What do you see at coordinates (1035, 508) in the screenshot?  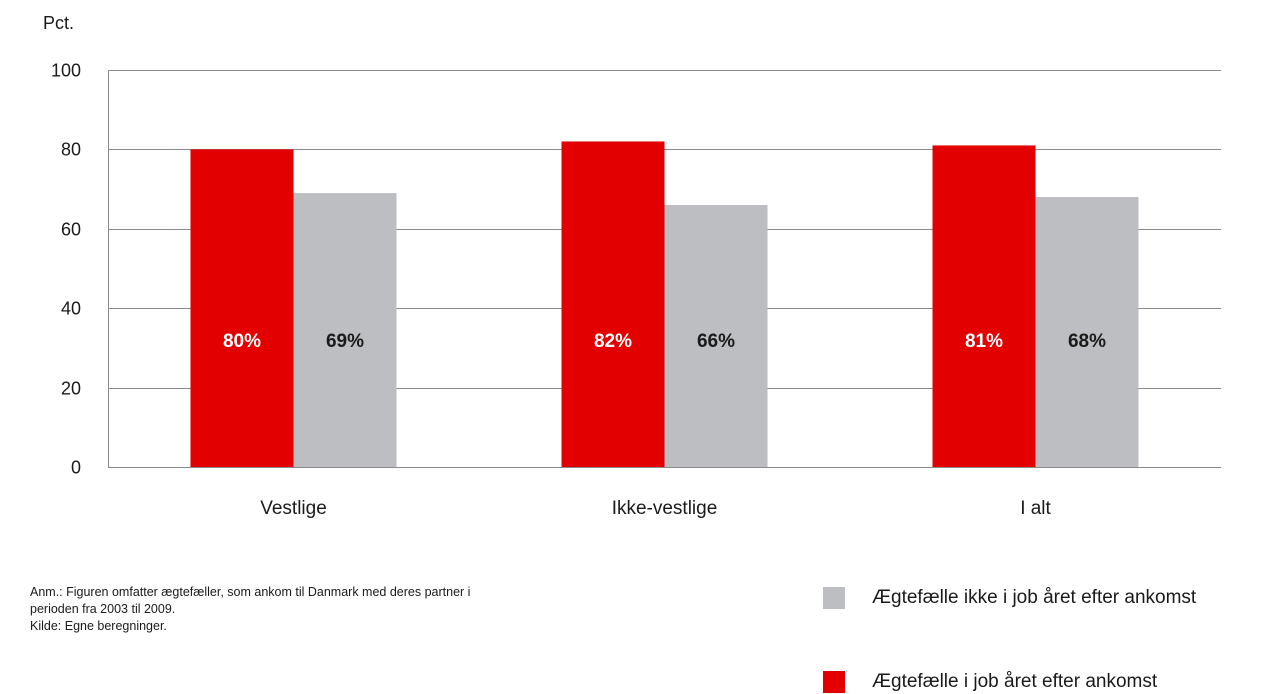 I see `x-category-label: I alt` at bounding box center [1035, 508].